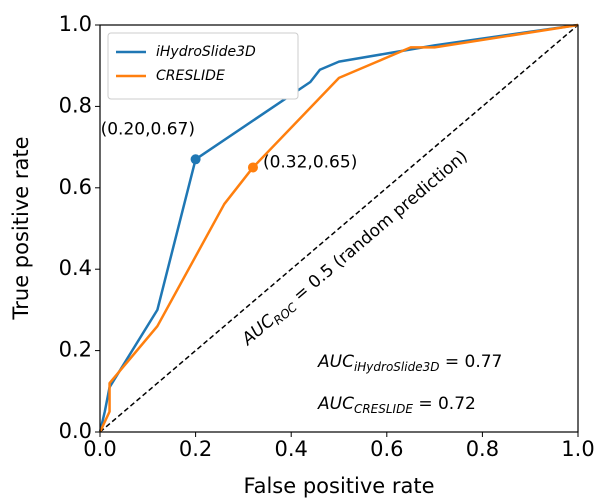 The height and width of the screenshot is (501, 606). What do you see at coordinates (99, 449) in the screenshot?
I see `x-tick-label: 0.0` at bounding box center [99, 449].